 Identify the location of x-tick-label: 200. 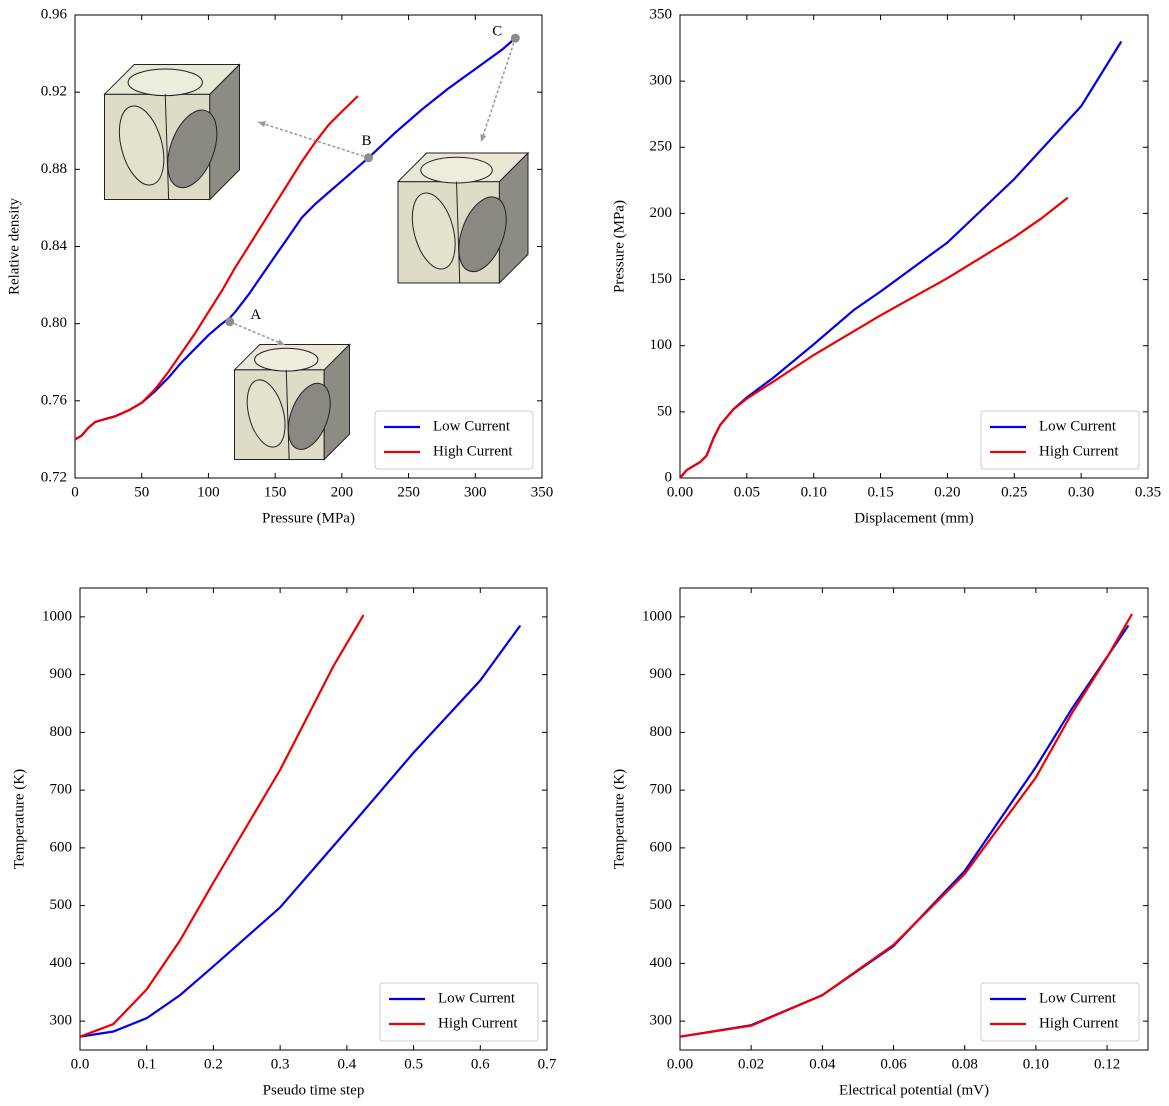
(342, 492).